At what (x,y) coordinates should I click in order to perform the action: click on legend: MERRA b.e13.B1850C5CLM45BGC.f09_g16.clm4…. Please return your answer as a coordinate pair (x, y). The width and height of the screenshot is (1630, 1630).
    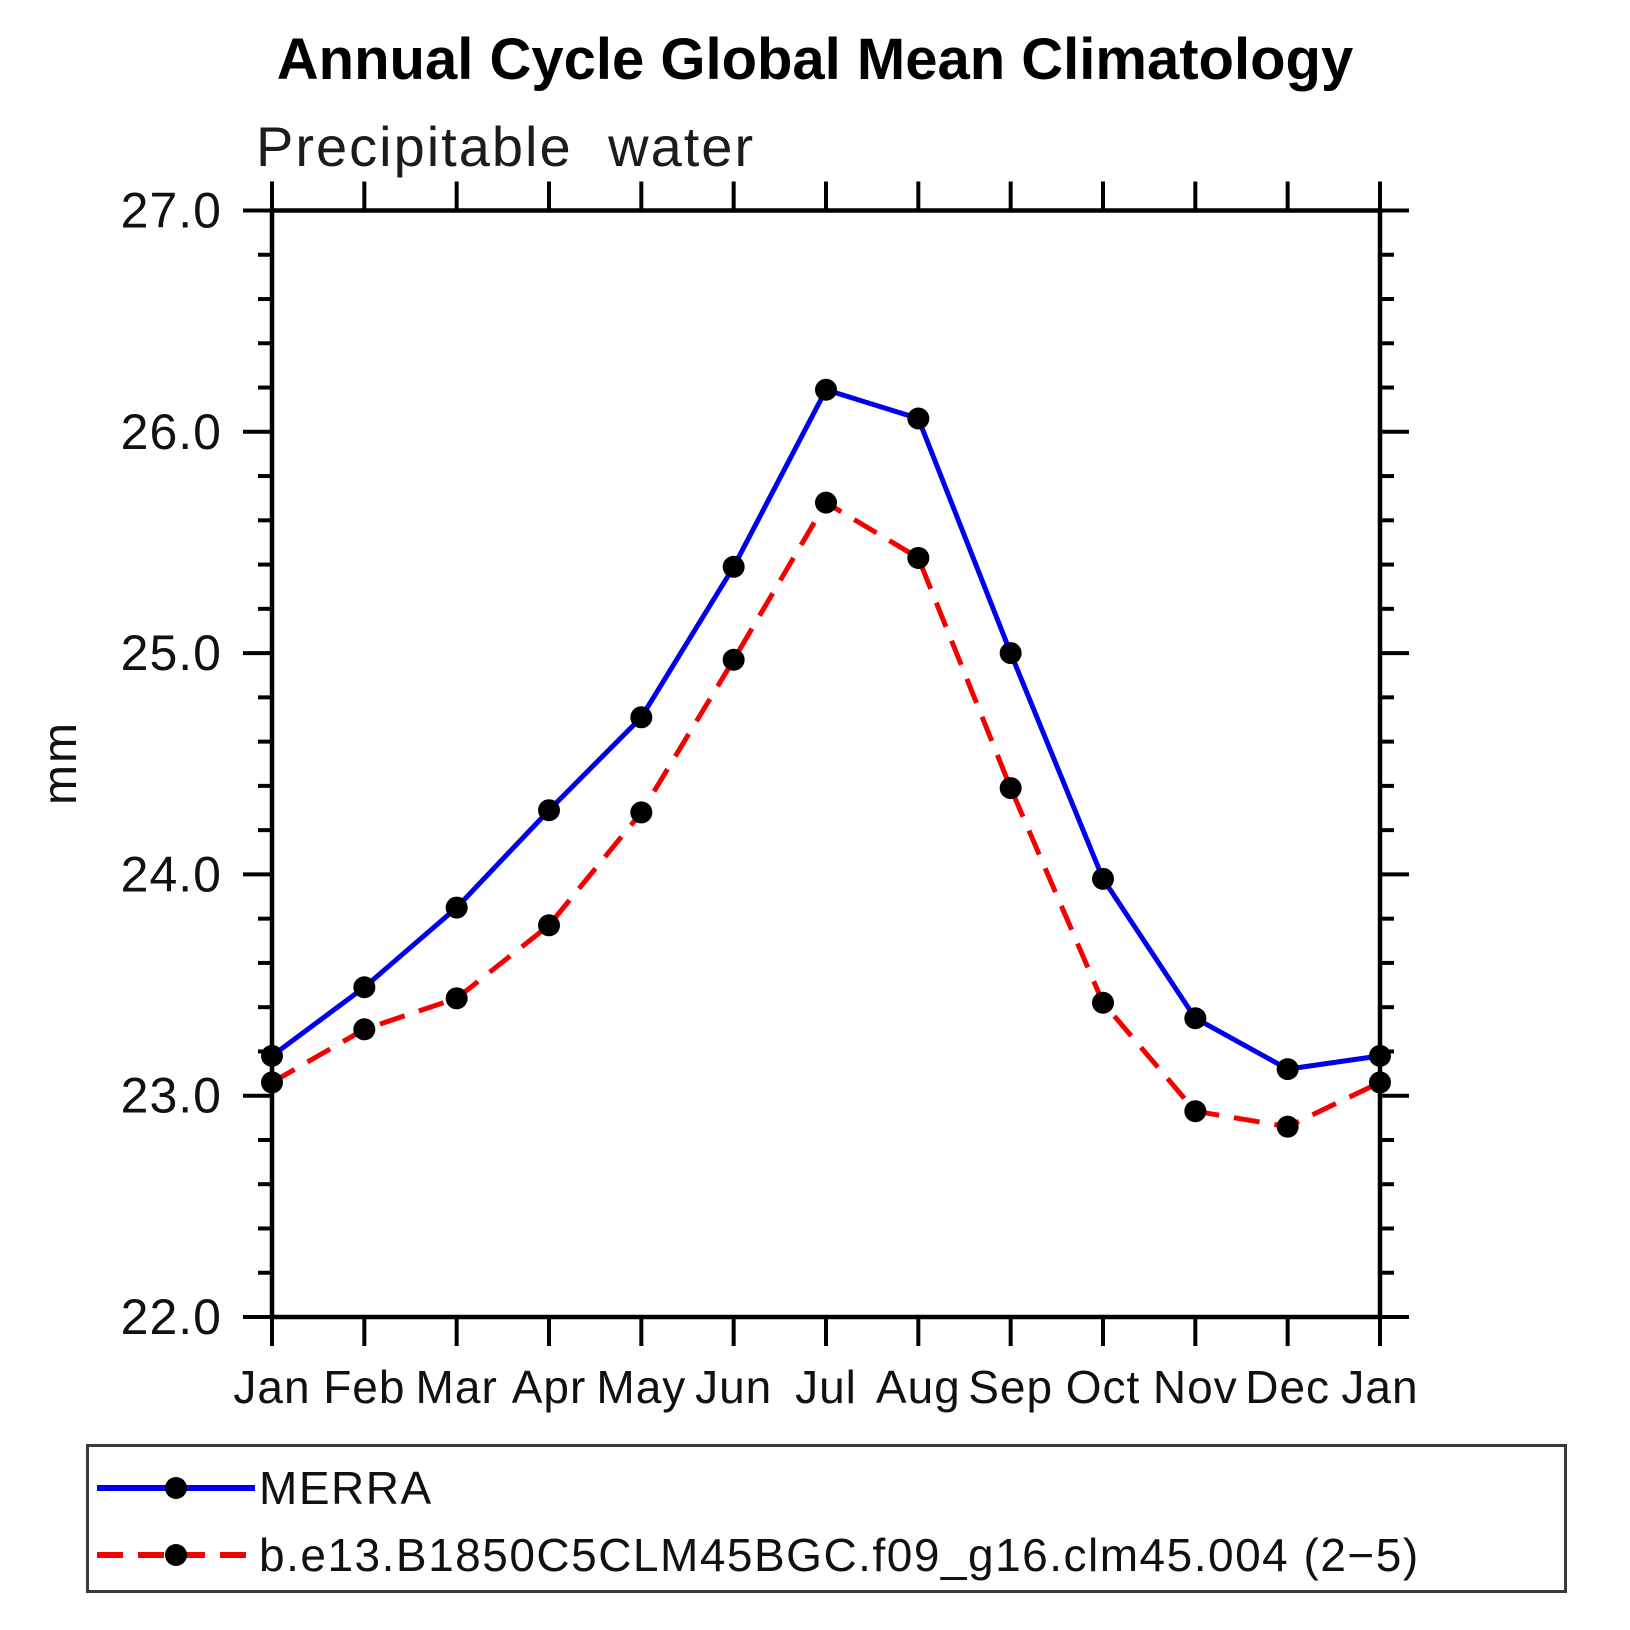
    Looking at the image, I should click on (826, 1518).